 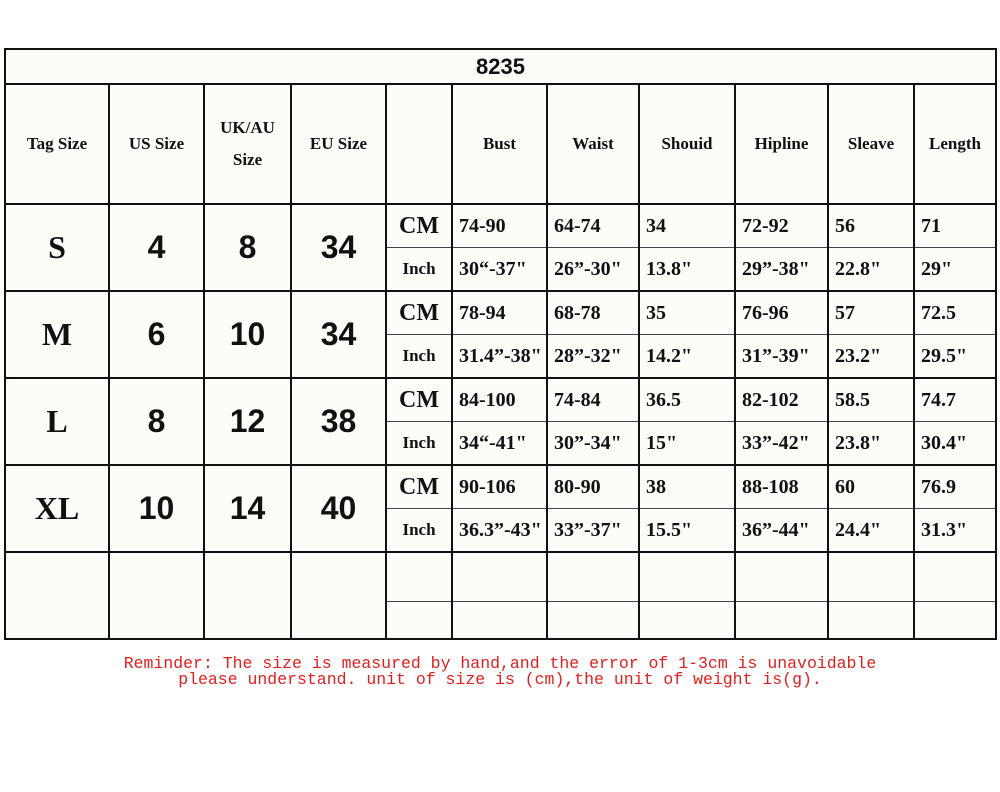 I want to click on measurement-inch: 30.4", so click(x=955, y=443).